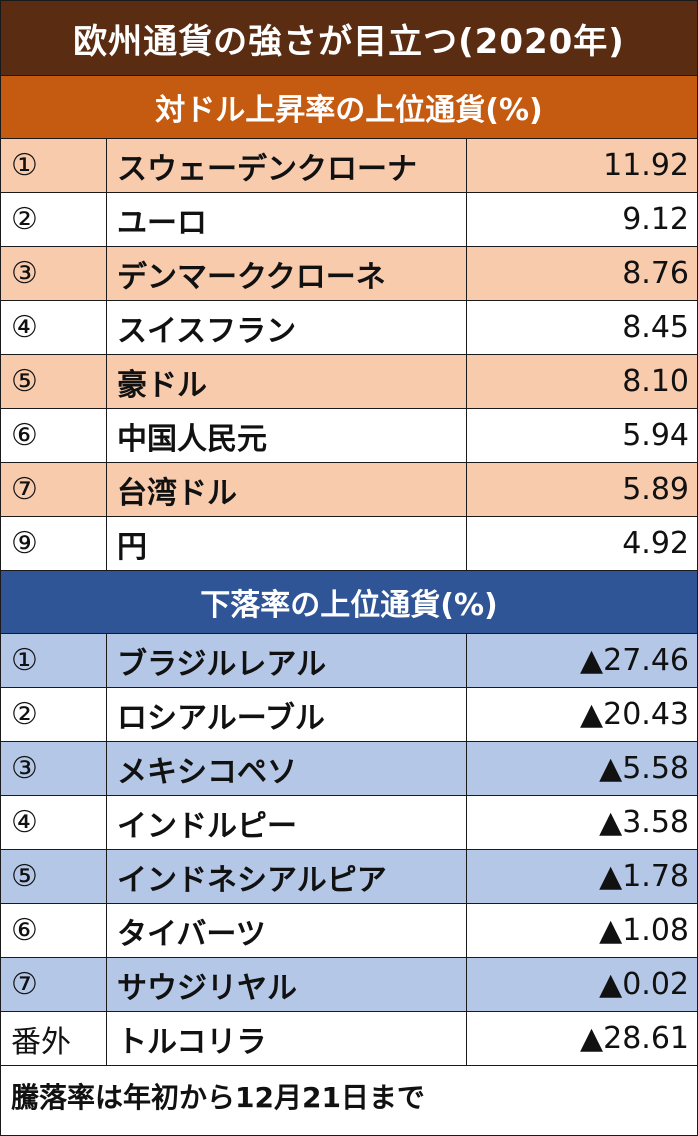 This screenshot has width=698, height=1136. Describe the element at coordinates (634, 660) in the screenshot. I see `change-rate-cell: ▲27.46` at that location.